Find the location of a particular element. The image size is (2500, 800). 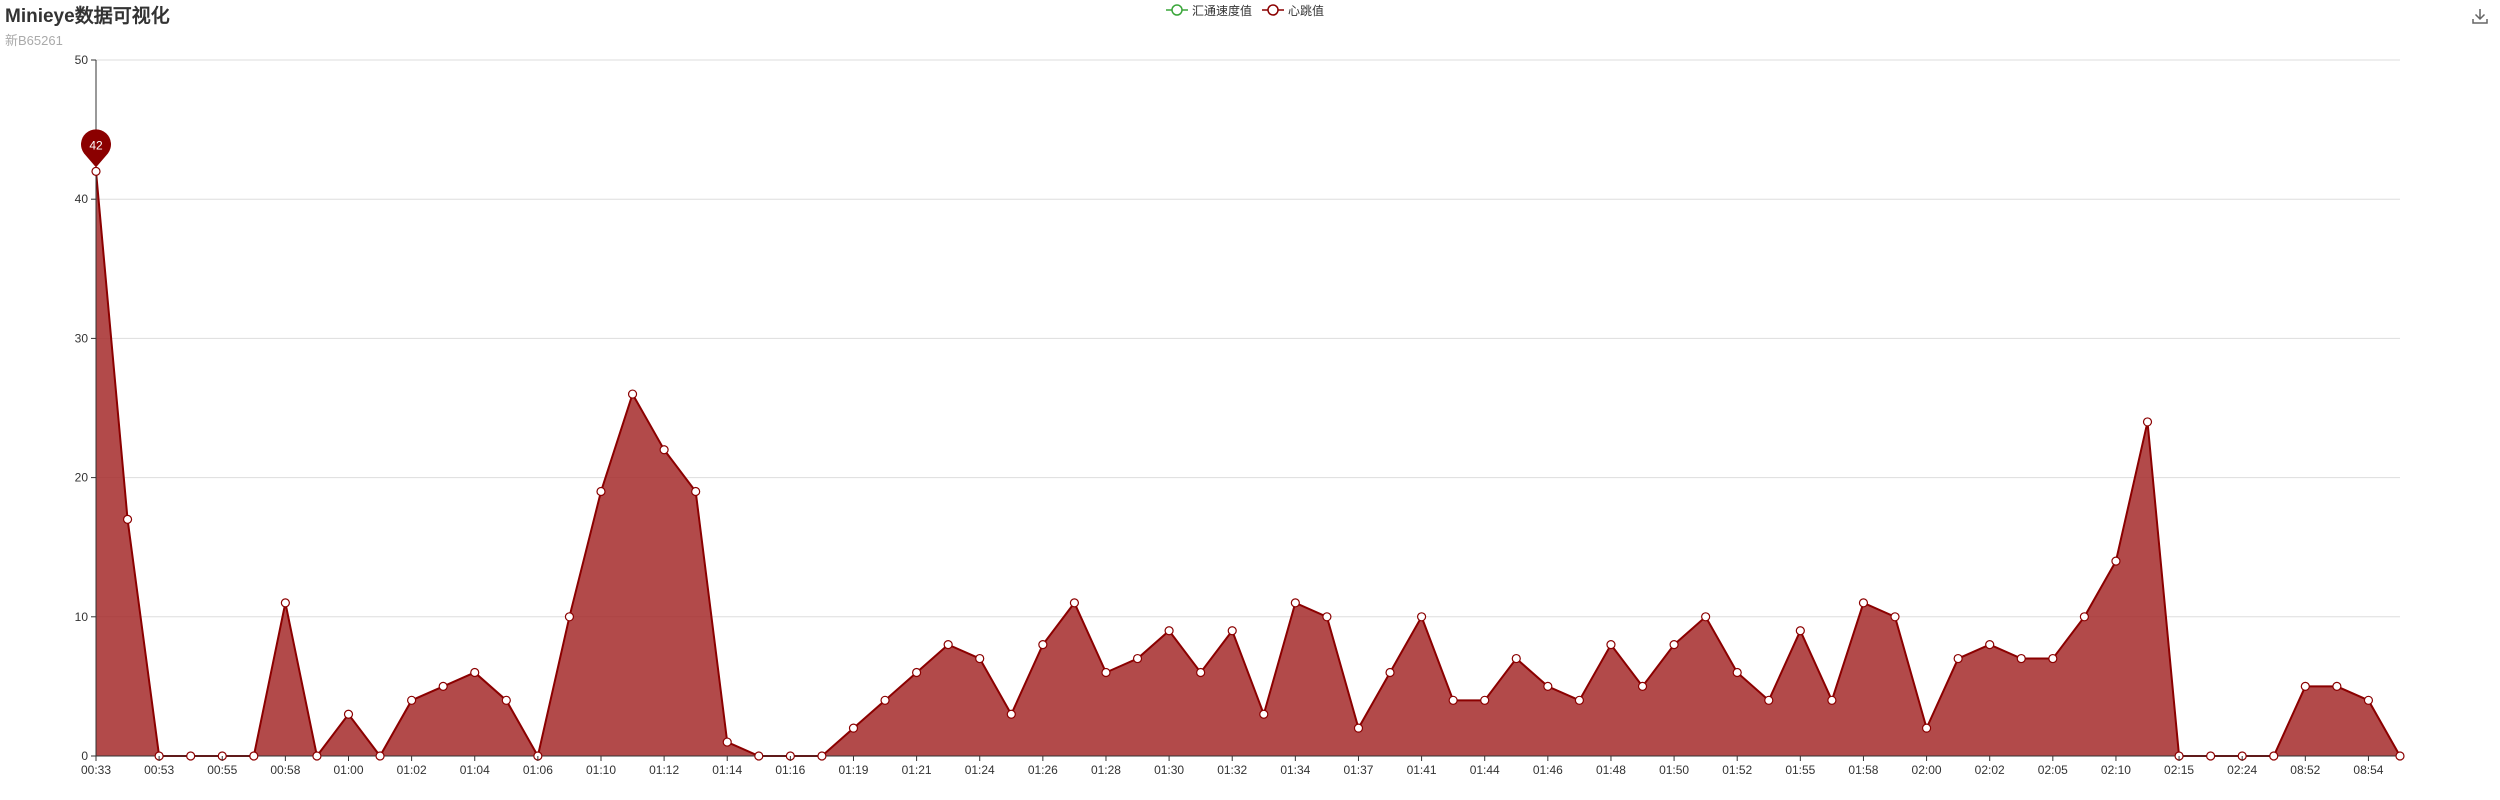

x-tick-label: 02:05 is located at coordinates (2053, 770).